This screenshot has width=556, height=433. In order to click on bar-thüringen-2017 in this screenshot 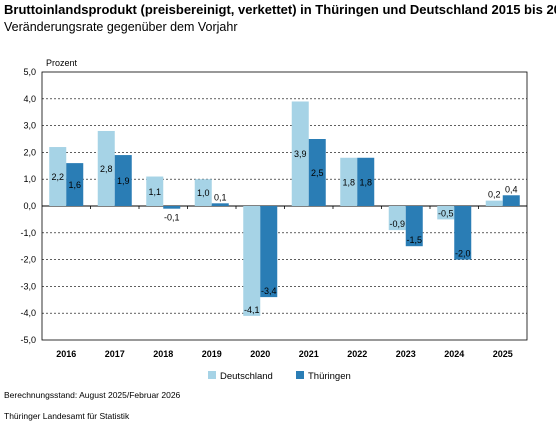, I will do `click(123, 180)`.